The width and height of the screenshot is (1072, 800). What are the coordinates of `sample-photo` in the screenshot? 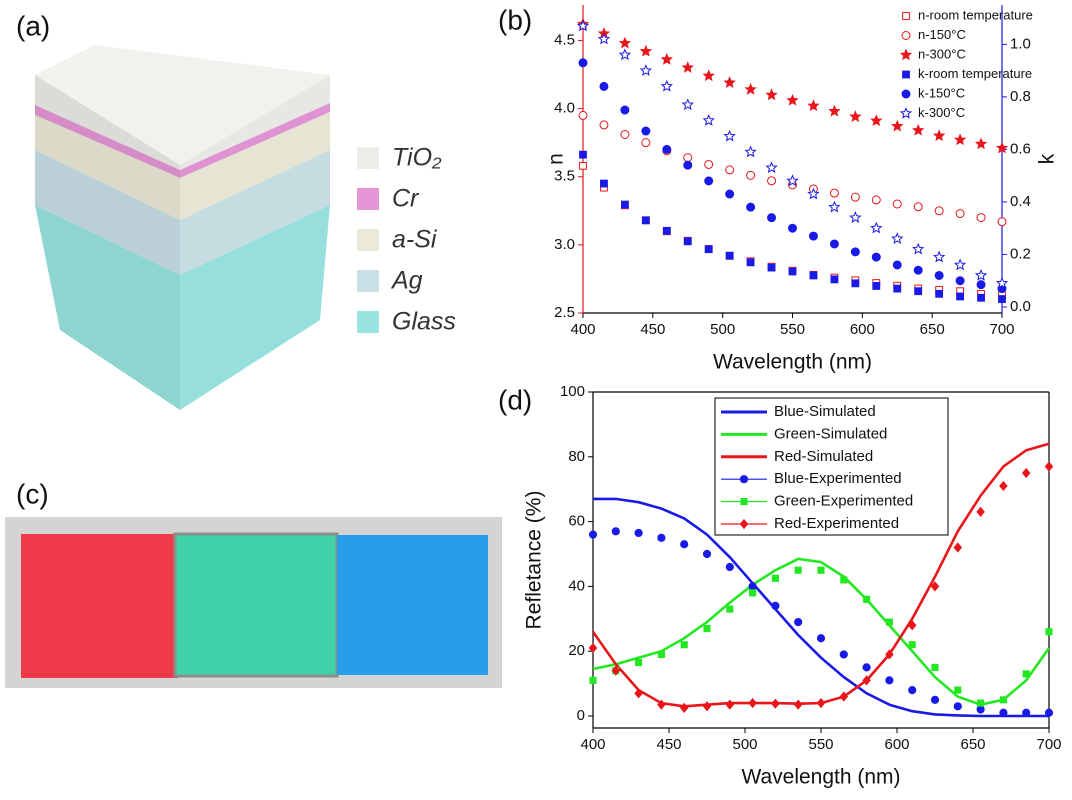 It's located at (253, 602).